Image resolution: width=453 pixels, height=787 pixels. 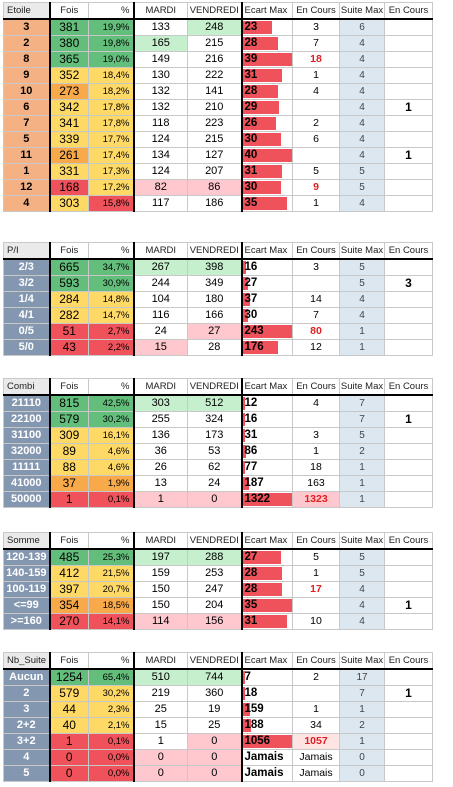 What do you see at coordinates (362, 541) in the screenshot?
I see `column-header: Suite Max` at bounding box center [362, 541].